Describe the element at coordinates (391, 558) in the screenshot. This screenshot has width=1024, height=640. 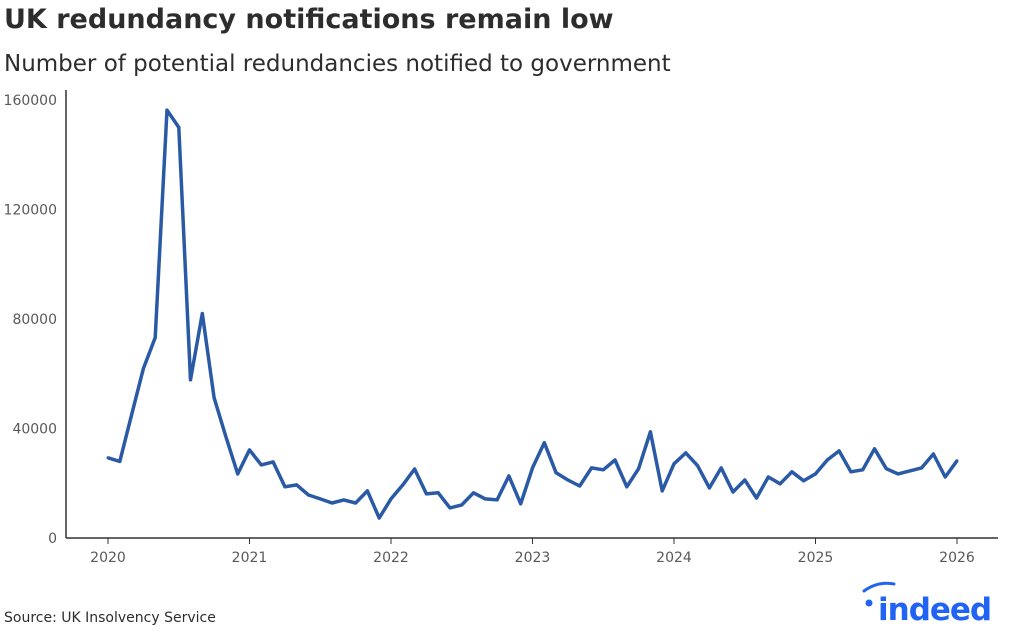
I see `x-tick-label: 2022` at that location.